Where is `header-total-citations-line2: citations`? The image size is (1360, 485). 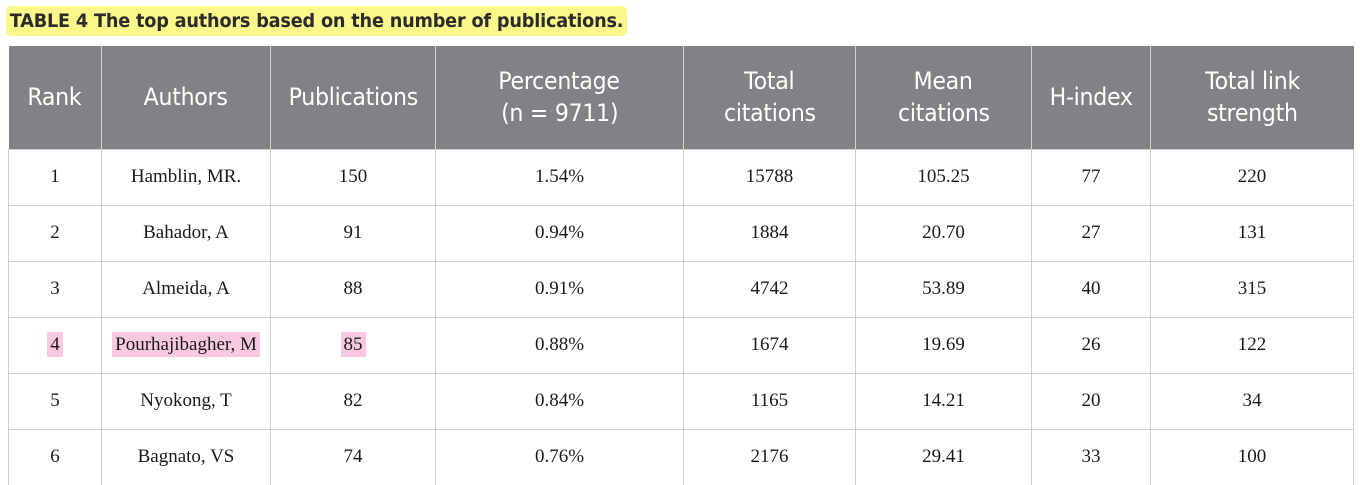
header-total-citations-line2: citations is located at coordinates (769, 113).